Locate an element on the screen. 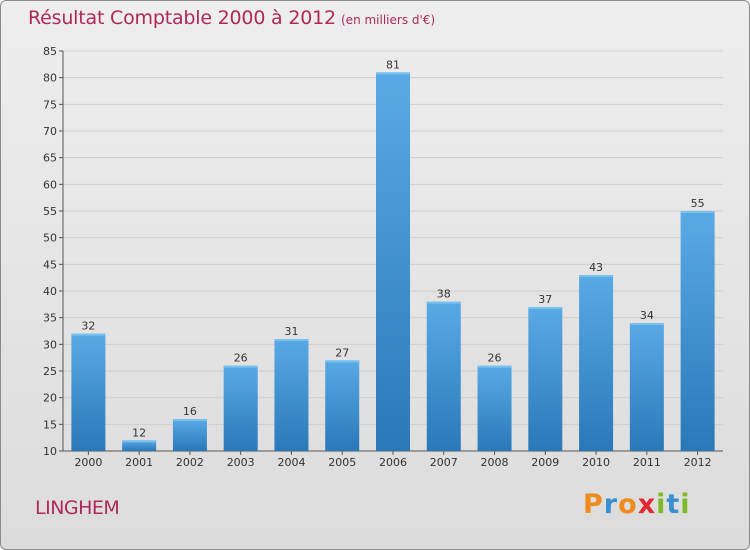 This screenshot has width=750, height=550. x-tick-label: 2006 is located at coordinates (393, 462).